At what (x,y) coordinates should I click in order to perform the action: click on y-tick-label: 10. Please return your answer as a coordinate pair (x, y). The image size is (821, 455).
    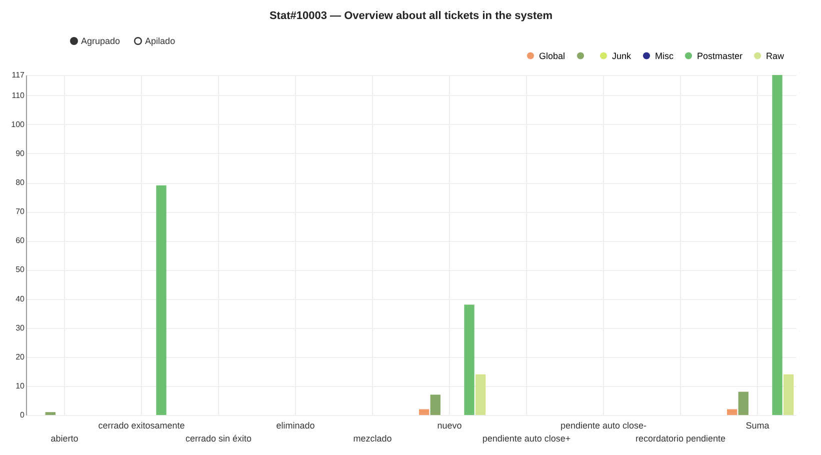
    Looking at the image, I should click on (21, 385).